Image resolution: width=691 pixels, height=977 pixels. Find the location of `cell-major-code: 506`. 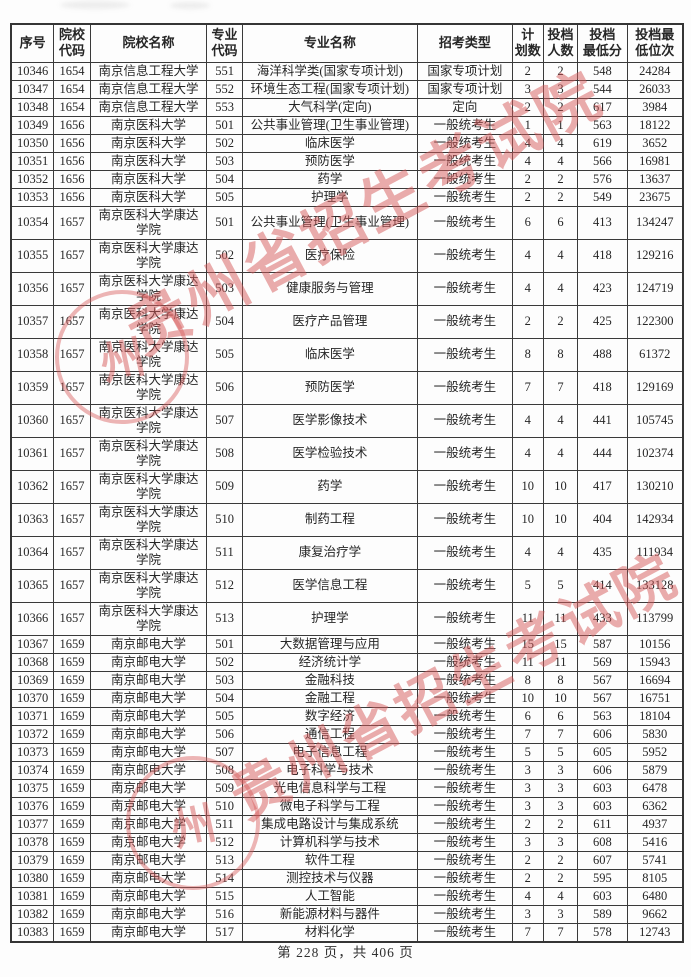

cell-major-code: 506 is located at coordinates (224, 734).